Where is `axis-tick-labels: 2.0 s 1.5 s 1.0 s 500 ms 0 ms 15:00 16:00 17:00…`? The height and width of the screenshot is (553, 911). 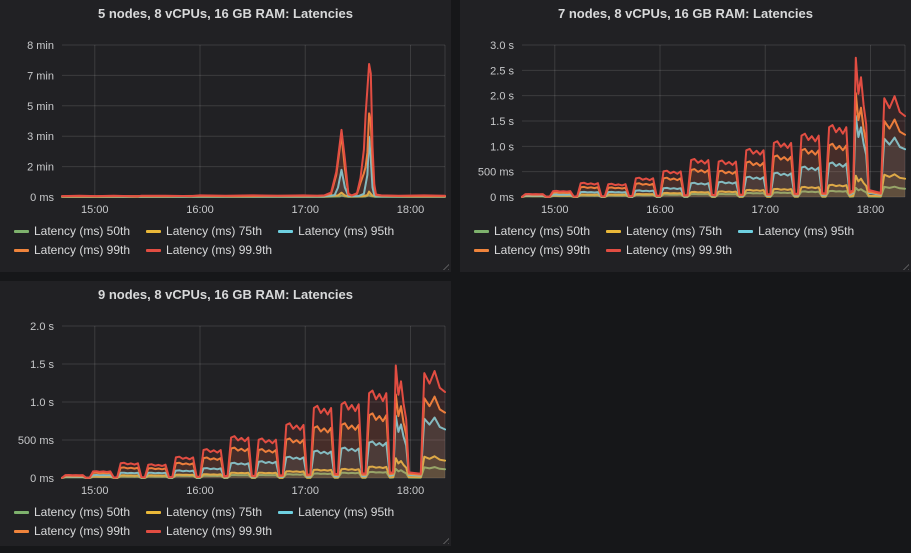
axis-tick-labels: 2.0 s 1.5 s 1.0 s 500 ms 0 ms 15:00 16:00 17:00… is located at coordinates (221, 409).